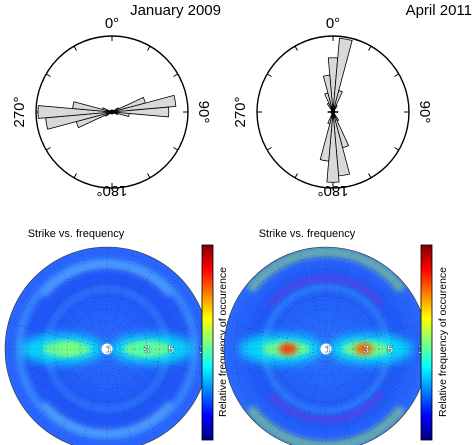  I want to click on center-marker, so click(326, 349).